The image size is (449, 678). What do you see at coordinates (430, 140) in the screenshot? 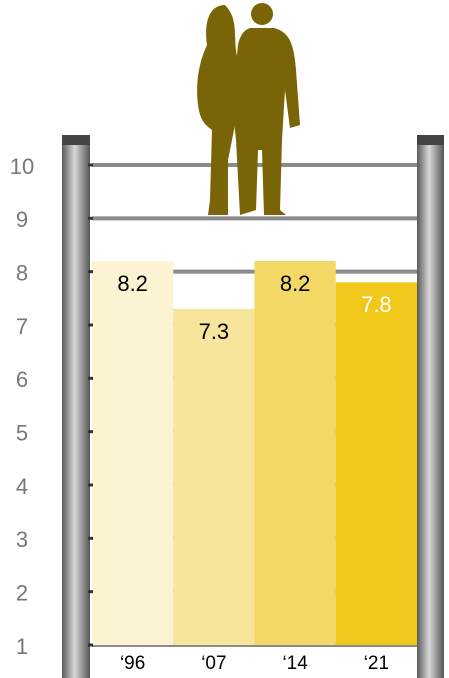
I see `right-pole-cap` at bounding box center [430, 140].